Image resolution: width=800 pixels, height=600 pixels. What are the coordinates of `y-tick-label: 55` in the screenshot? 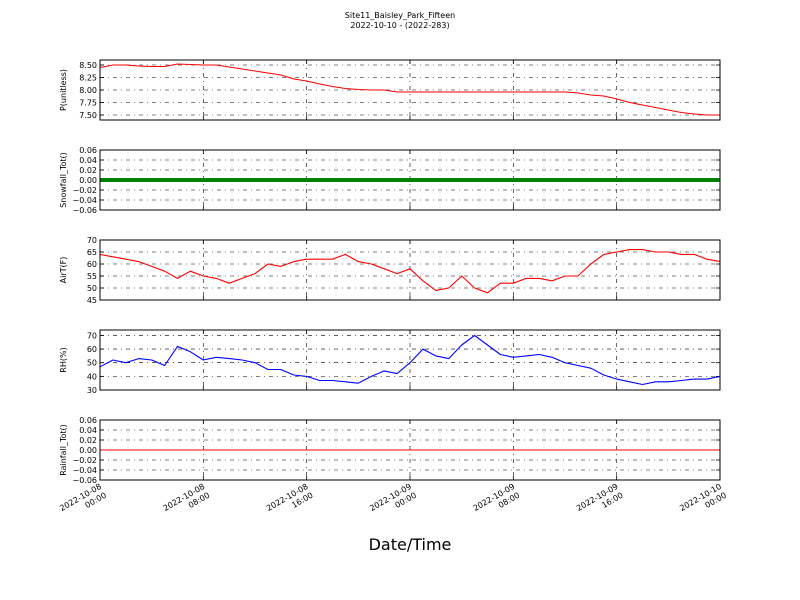 It's located at (92, 276).